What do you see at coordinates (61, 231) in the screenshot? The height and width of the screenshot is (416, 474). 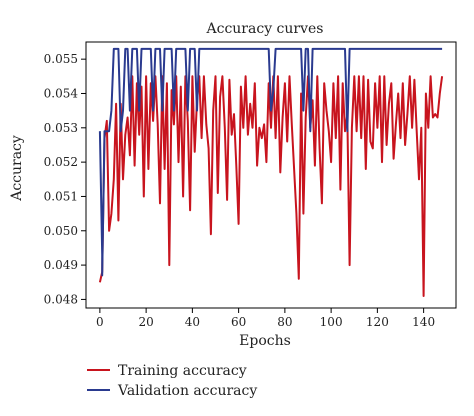 I see `y-tick-label: 0.050` at bounding box center [61, 231].